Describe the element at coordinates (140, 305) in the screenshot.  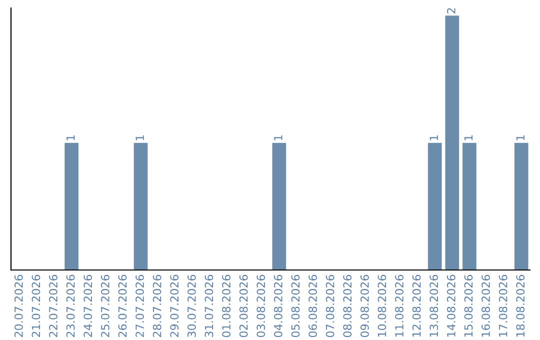
I see `x-tick-label: 27.07.2026` at that location.